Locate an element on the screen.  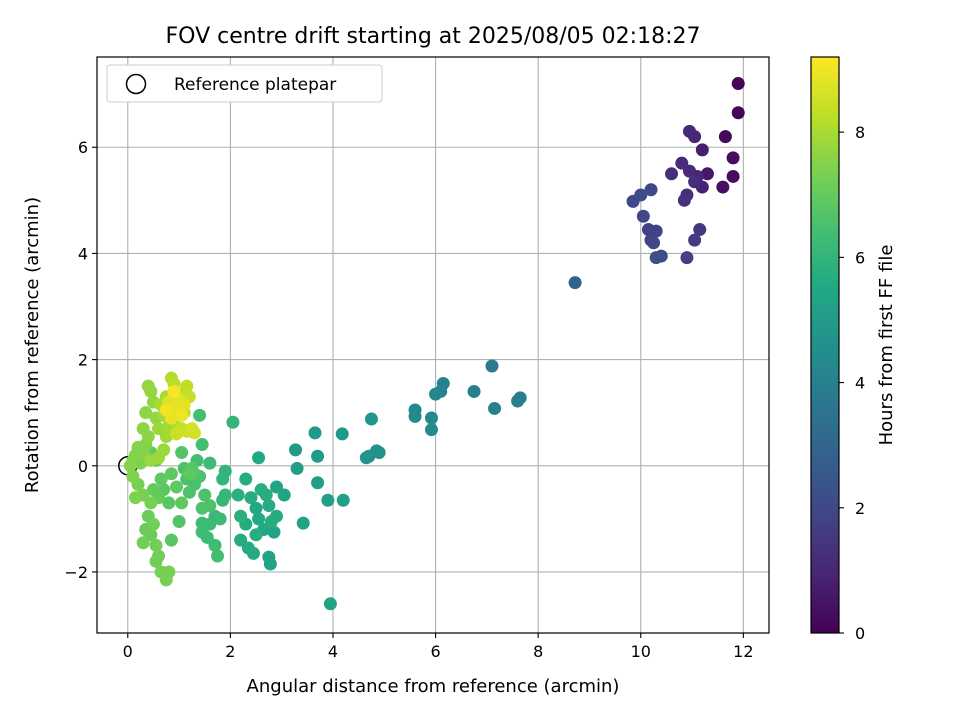
legend-entry-reference: Reference platepar is located at coordinates (255, 85).